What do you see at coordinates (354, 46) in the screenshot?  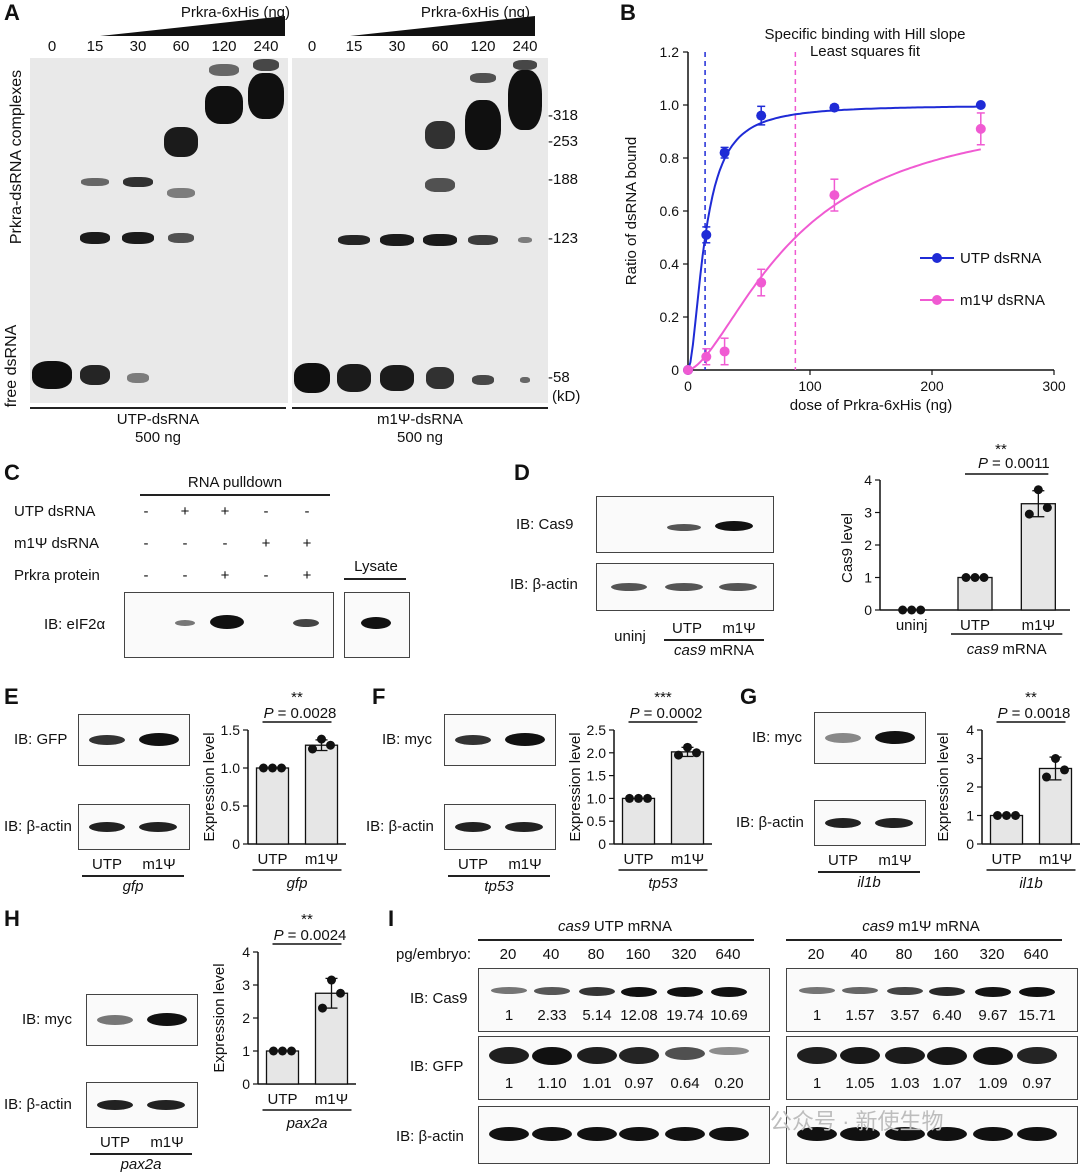 I see `dose-label: 15` at bounding box center [354, 46].